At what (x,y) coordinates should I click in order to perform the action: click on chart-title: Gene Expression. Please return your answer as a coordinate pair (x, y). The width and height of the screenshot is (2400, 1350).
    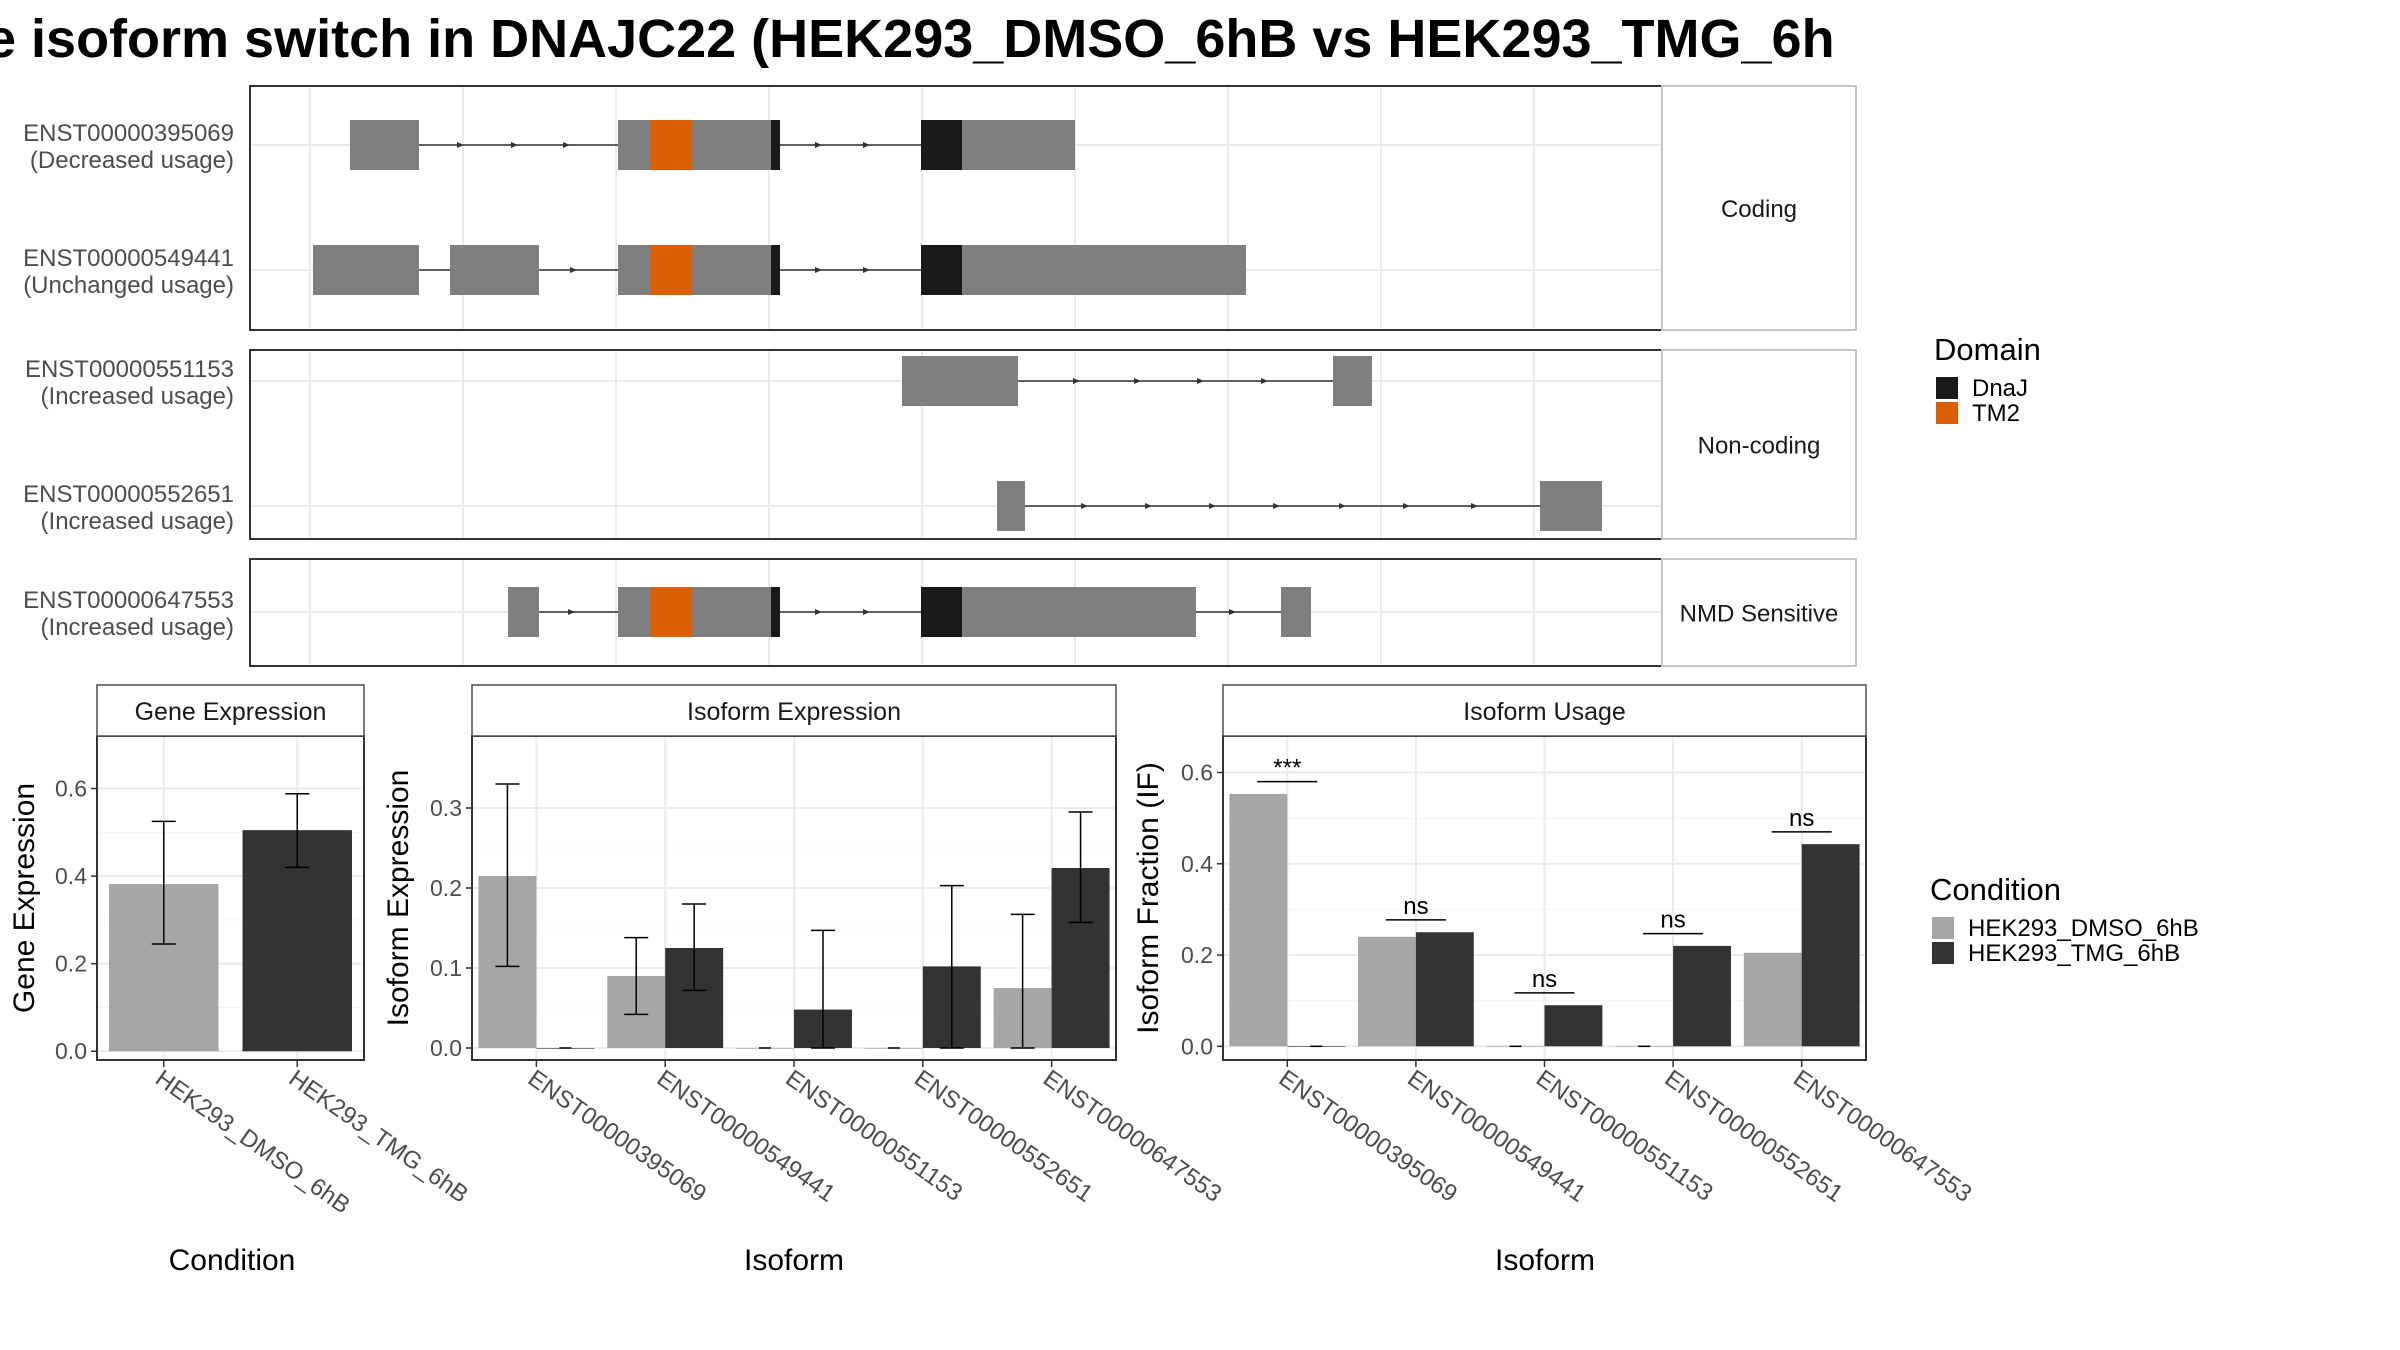
    Looking at the image, I should click on (231, 712).